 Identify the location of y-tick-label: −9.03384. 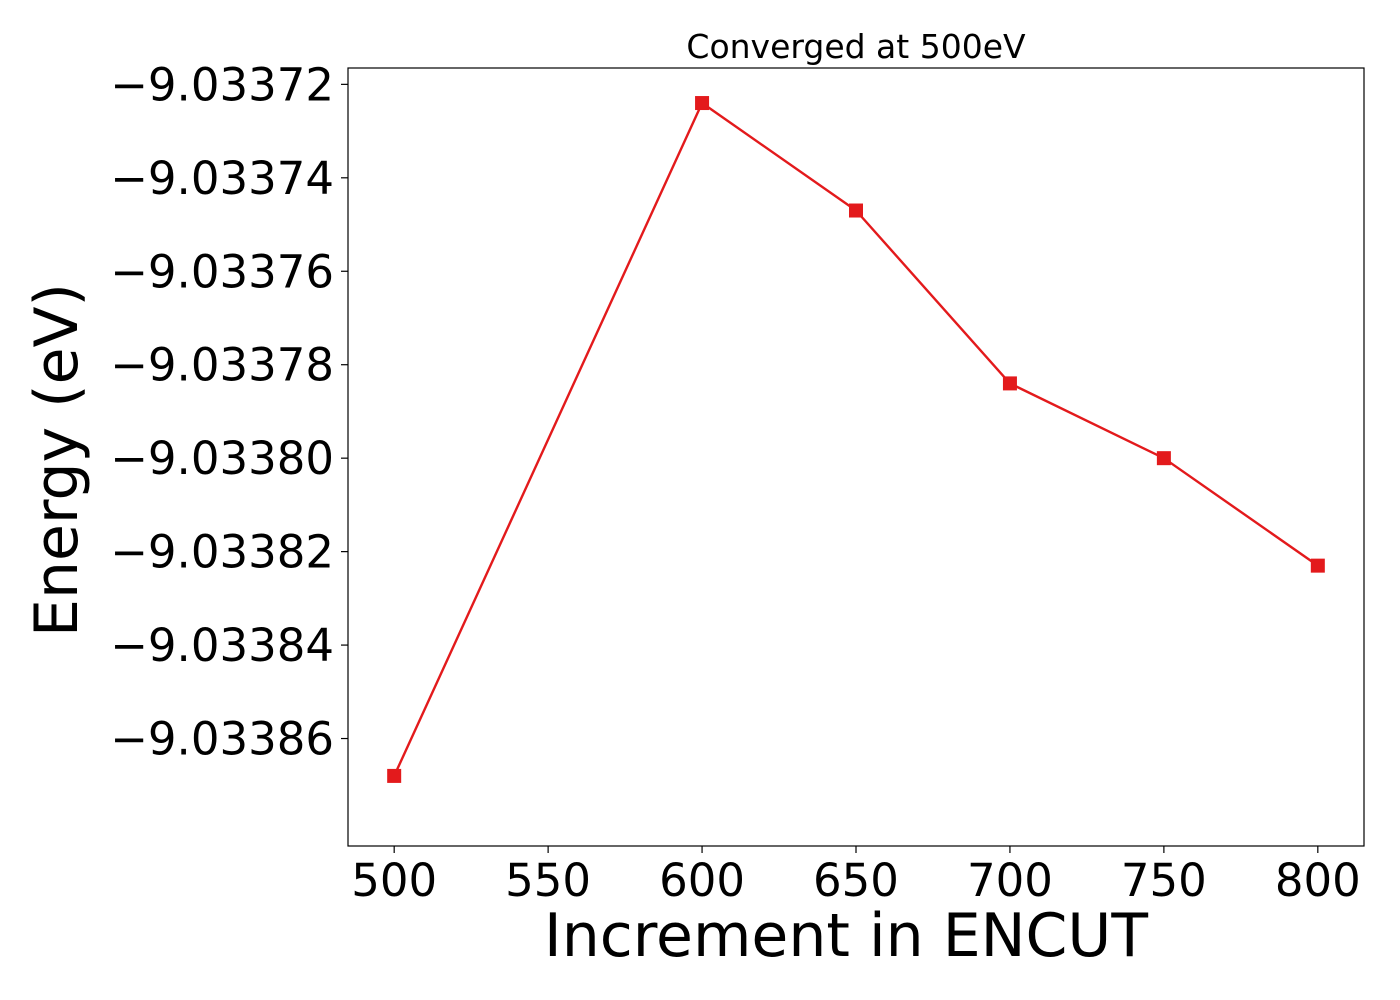
(222, 645).